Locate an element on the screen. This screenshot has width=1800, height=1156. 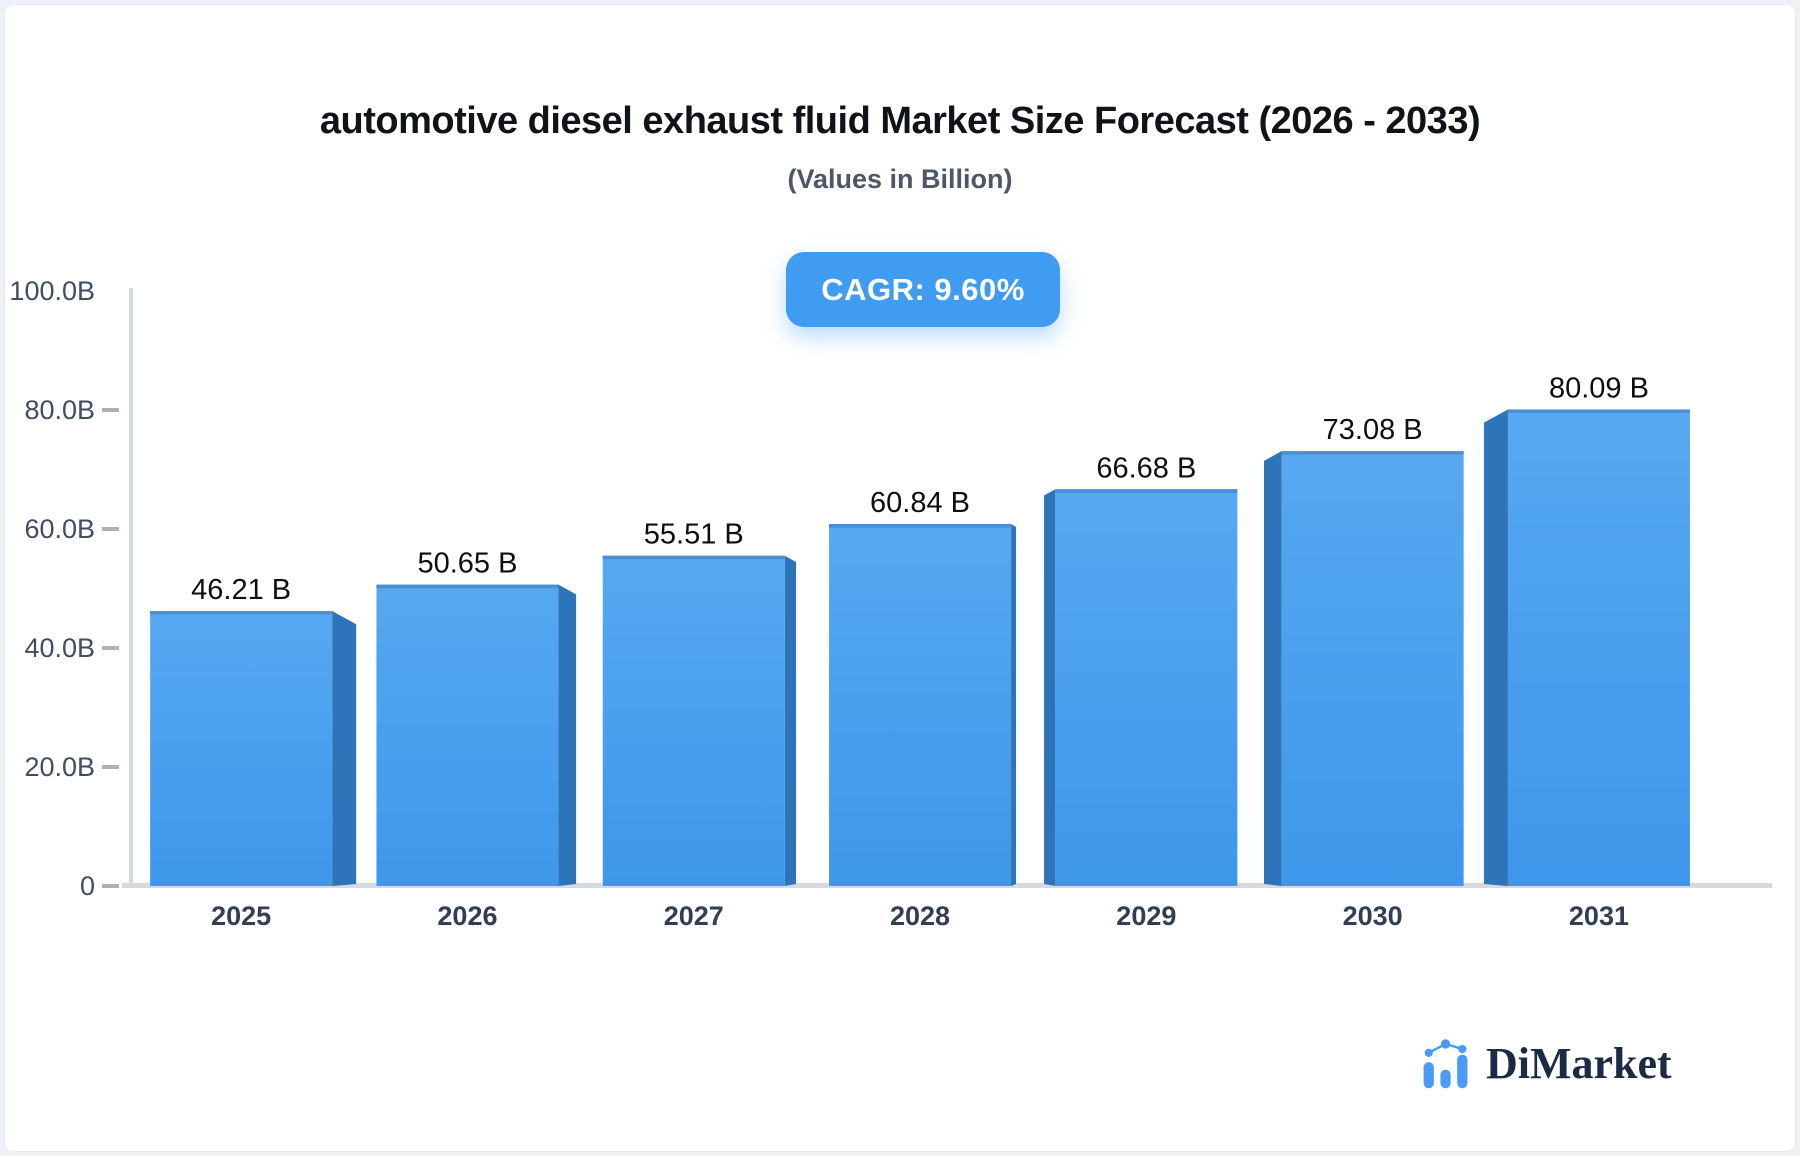
bar-value-label: 46.21 B is located at coordinates (241, 590).